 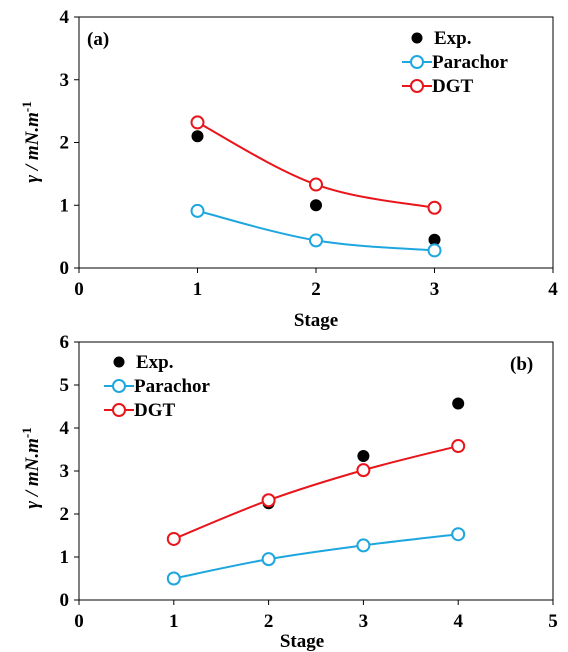 I want to click on y-axis-label-text-b: γ / mN.m, so click(x=32, y=473).